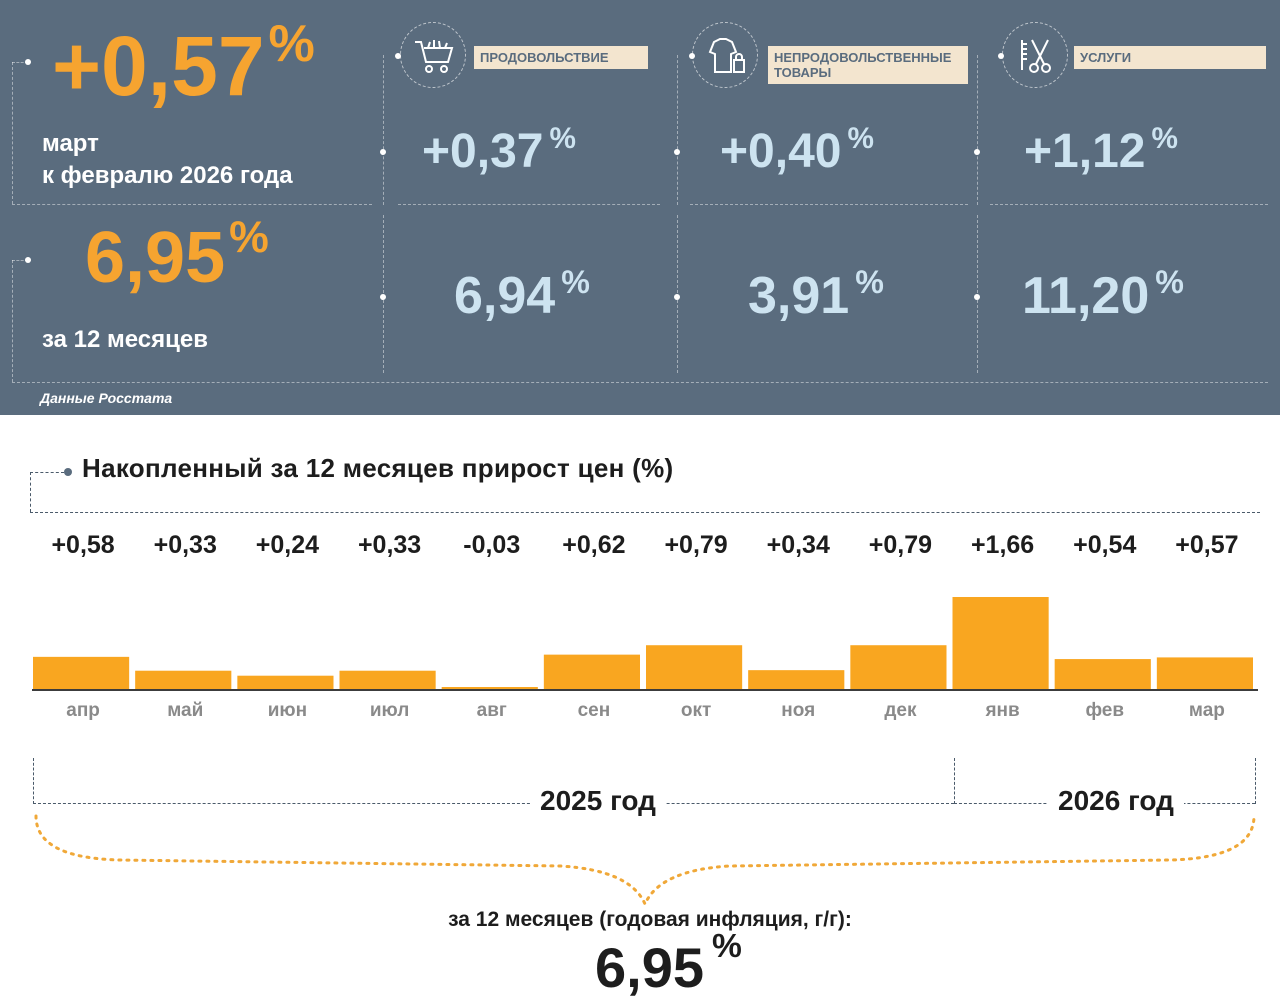 The height and width of the screenshot is (1004, 1280). What do you see at coordinates (860, 138) in the screenshot?
I see `nonfood-monthly-unit: %` at bounding box center [860, 138].